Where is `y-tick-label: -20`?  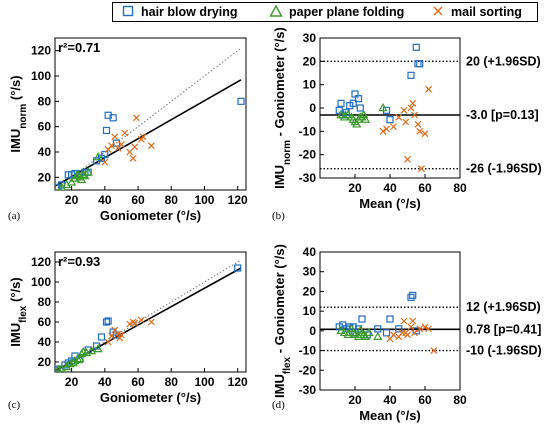 y-tick-label: -20 is located at coordinates (308, 370).